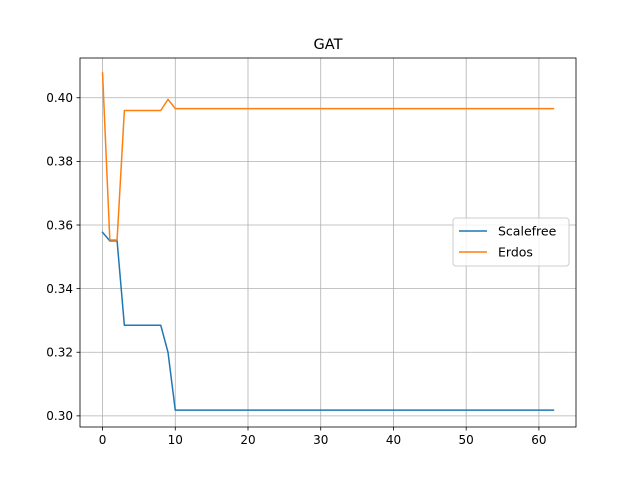 The width and height of the screenshot is (640, 480). I want to click on y-tick-label: 0.34, so click(59, 289).